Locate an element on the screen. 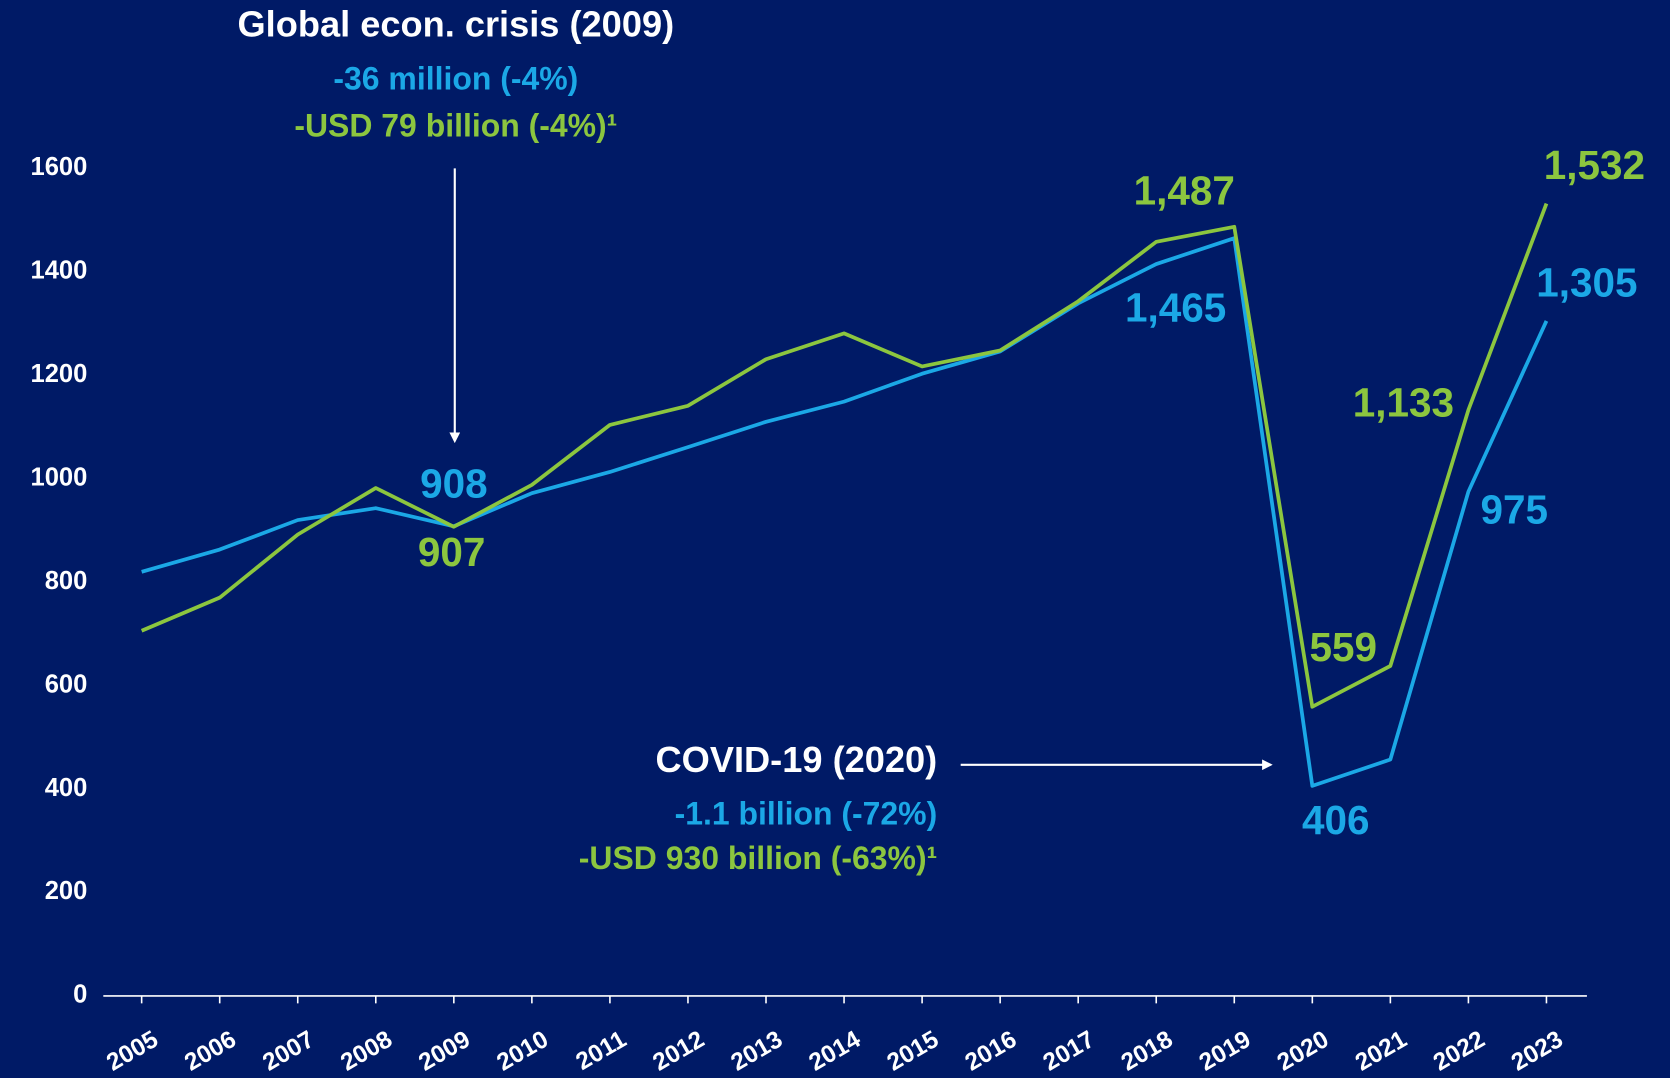  data-label: 1,465 is located at coordinates (1175, 307).